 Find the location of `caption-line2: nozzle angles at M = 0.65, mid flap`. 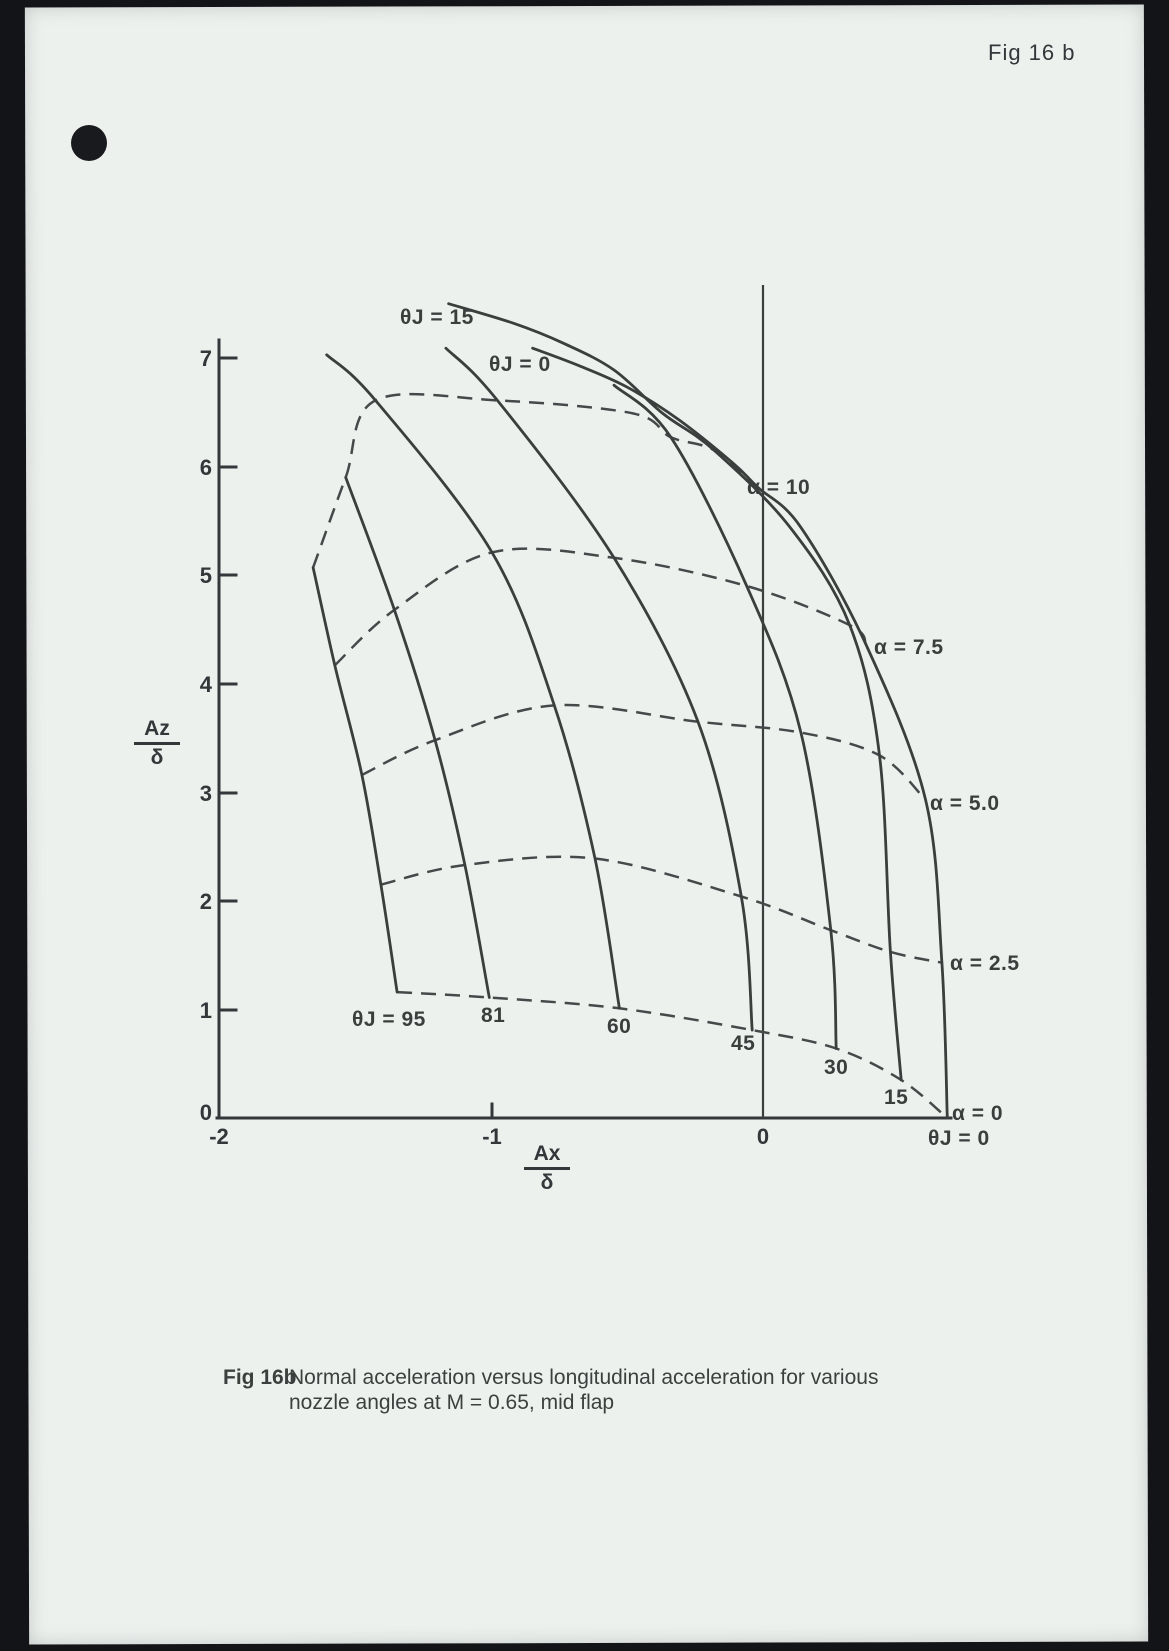

caption-line2: nozzle angles at M = 0.65, mid flap is located at coordinates (452, 1402).